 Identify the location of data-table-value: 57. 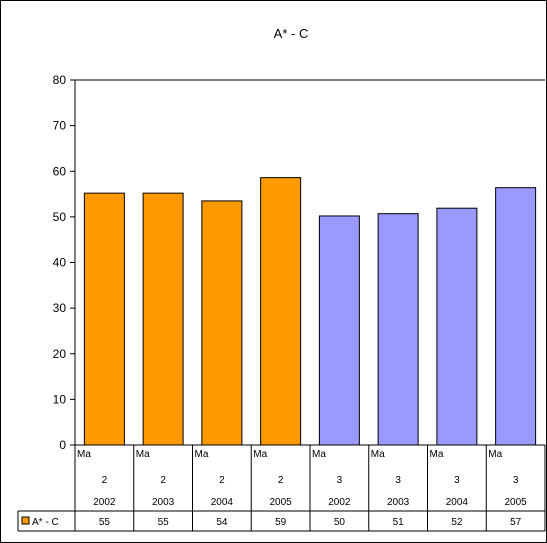
(516, 522).